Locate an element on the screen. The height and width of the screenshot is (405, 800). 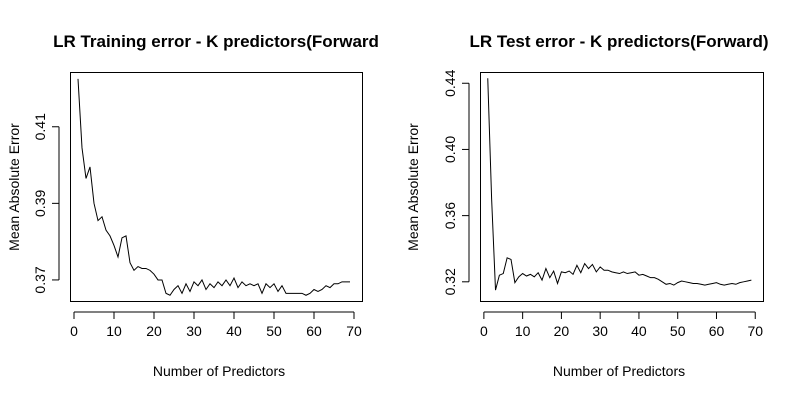
chart-title: LR Training error - K predictors(Forward is located at coordinates (216, 41).